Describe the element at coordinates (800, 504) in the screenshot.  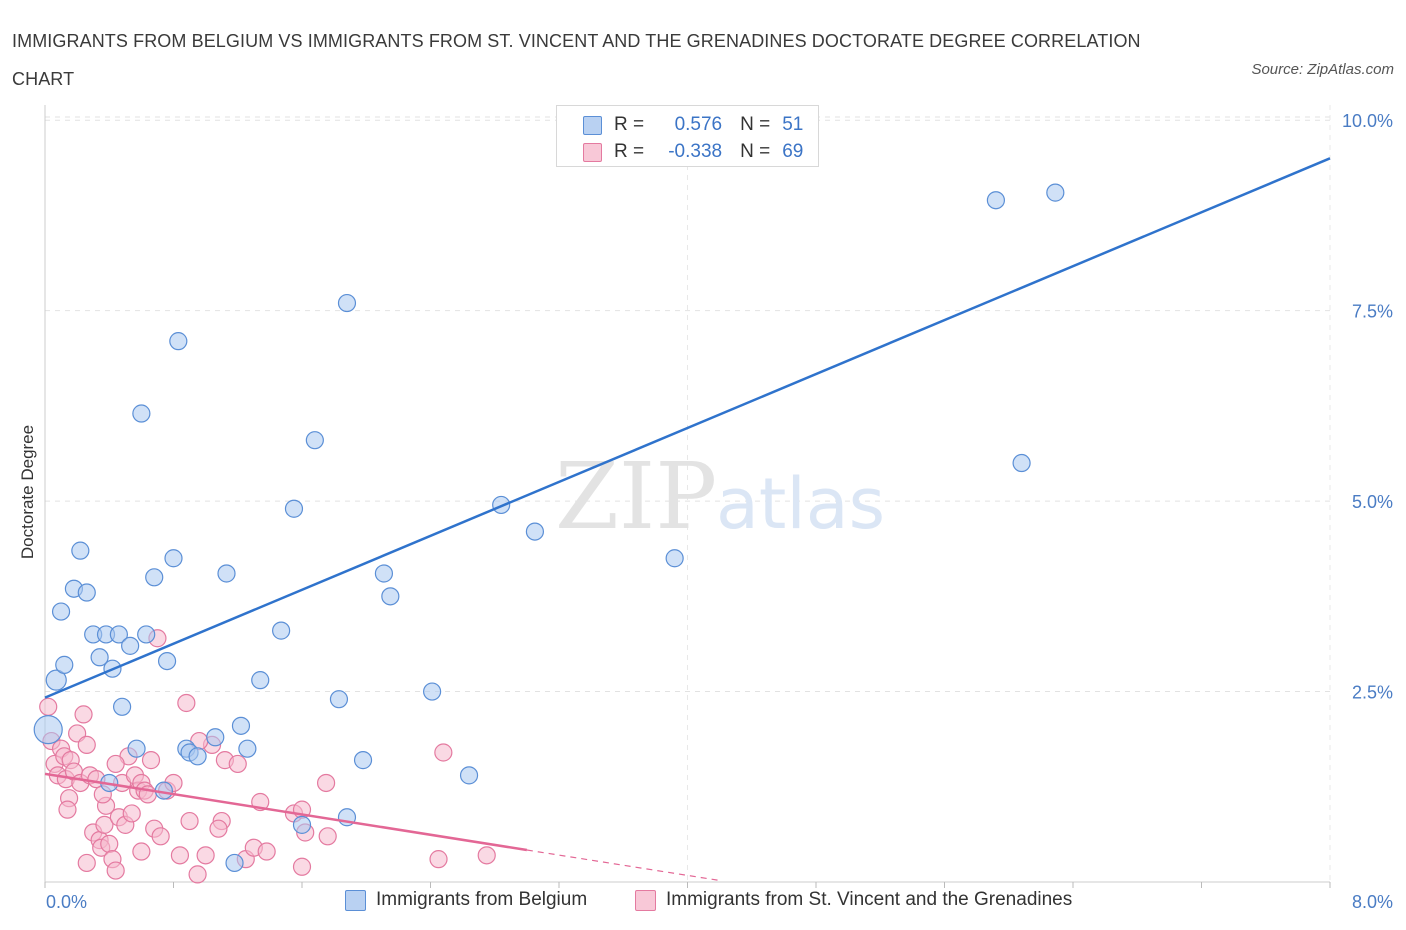
I see `watermark-atlas: atlas` at that location.